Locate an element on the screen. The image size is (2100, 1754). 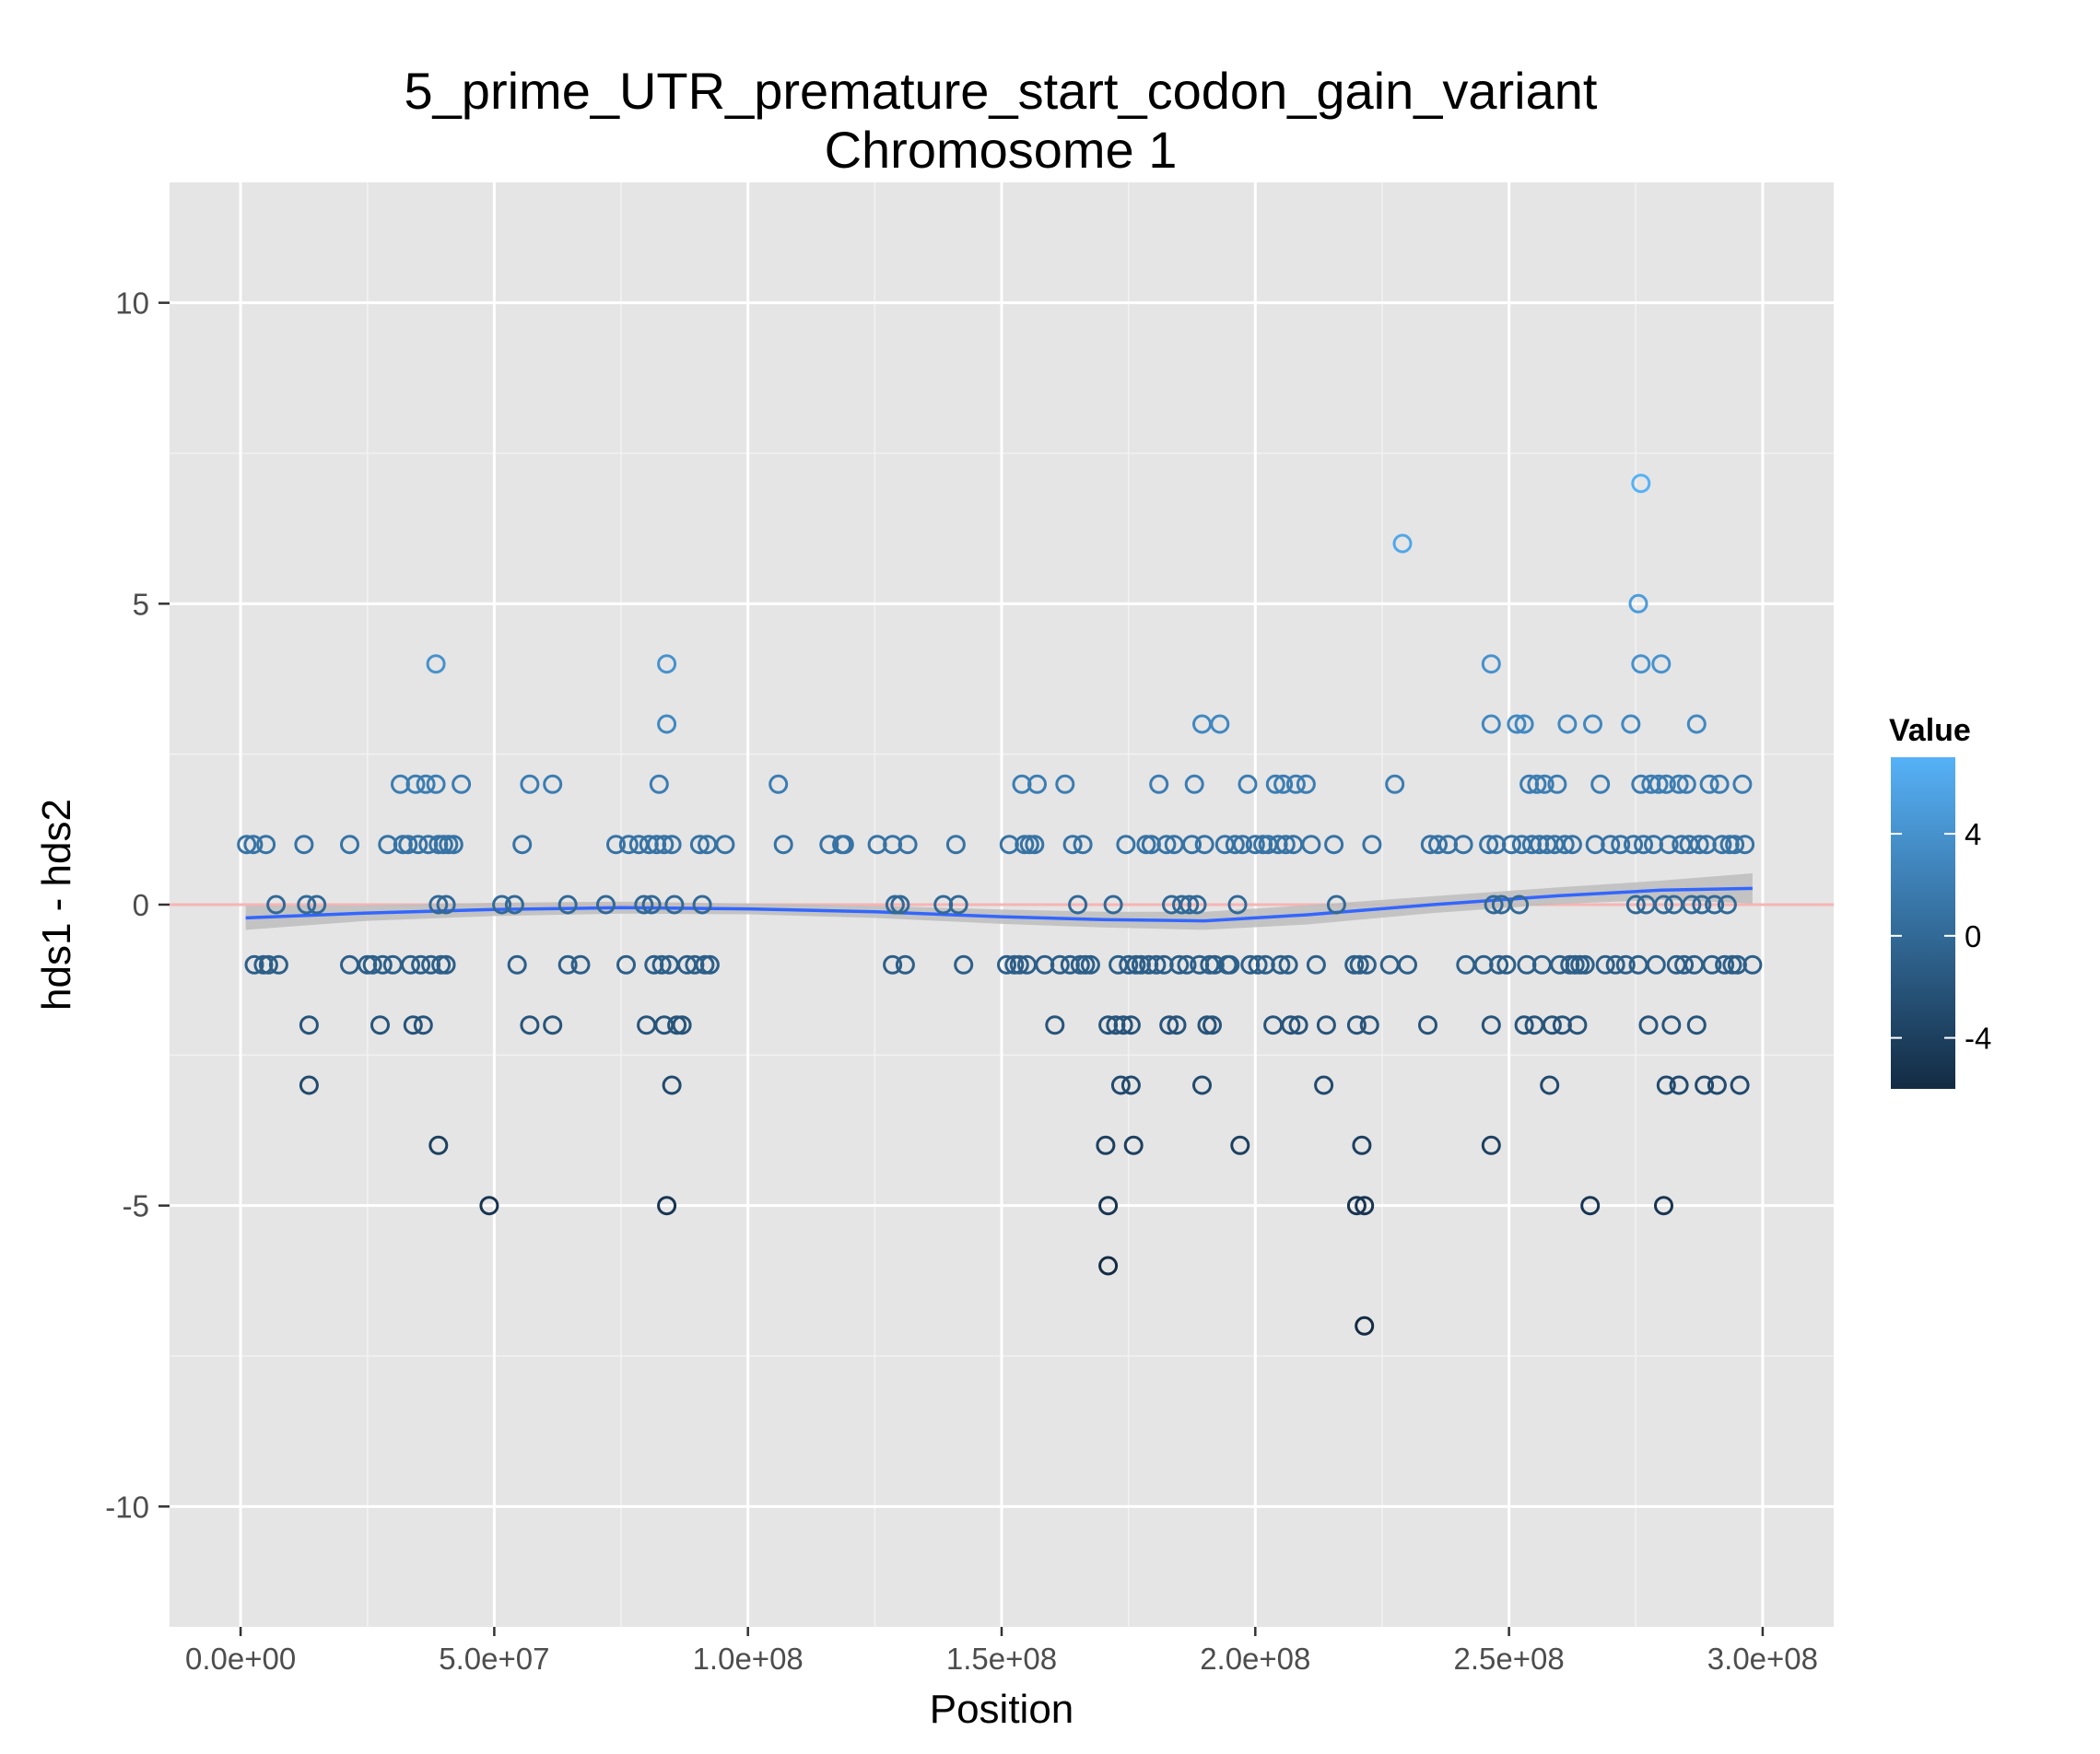
color-legend: Value 4 0 -4 is located at coordinates (1940, 901).